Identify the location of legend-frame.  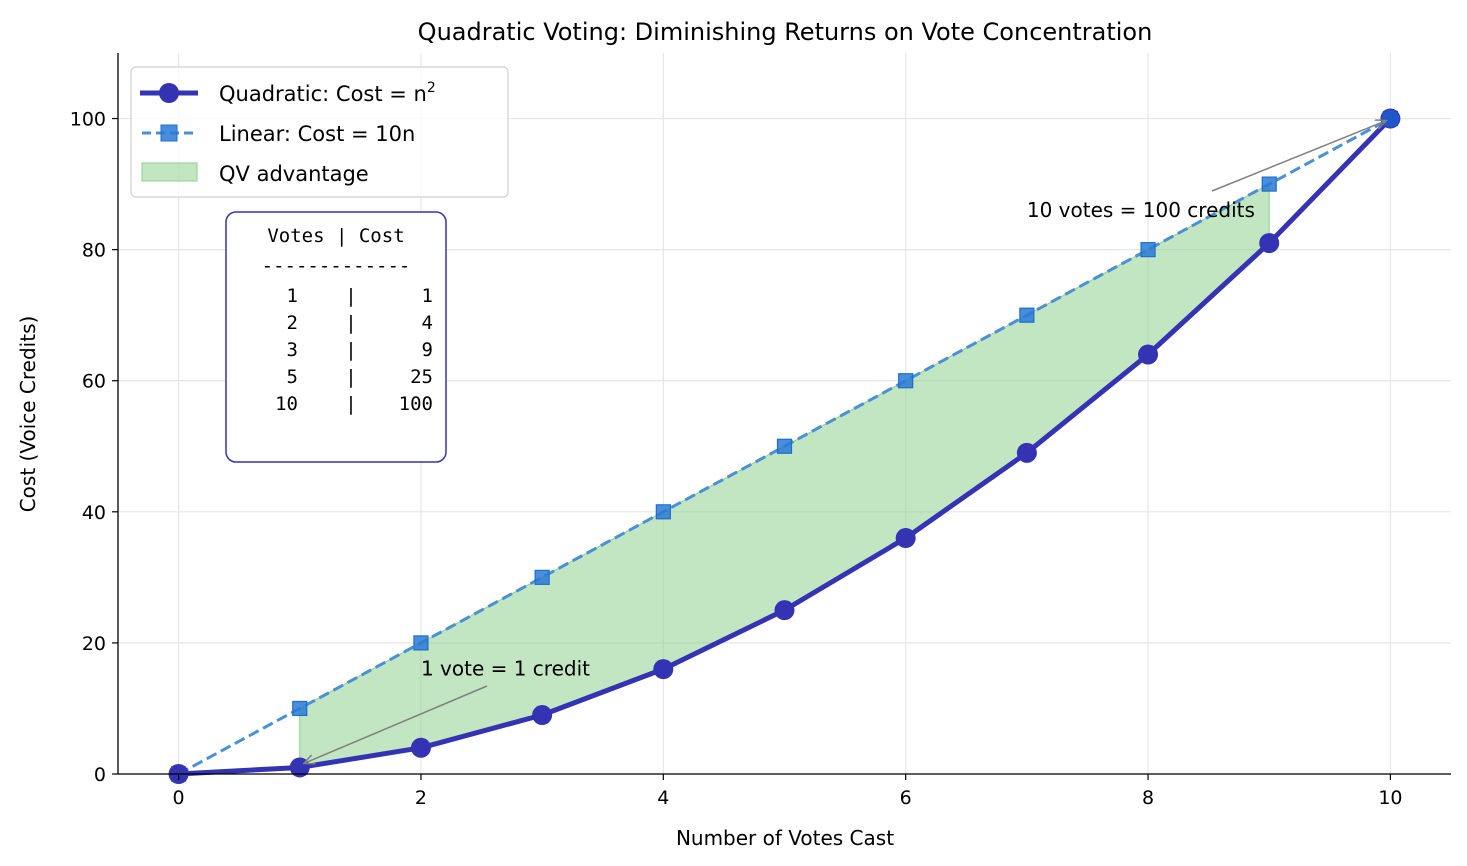
(319, 132).